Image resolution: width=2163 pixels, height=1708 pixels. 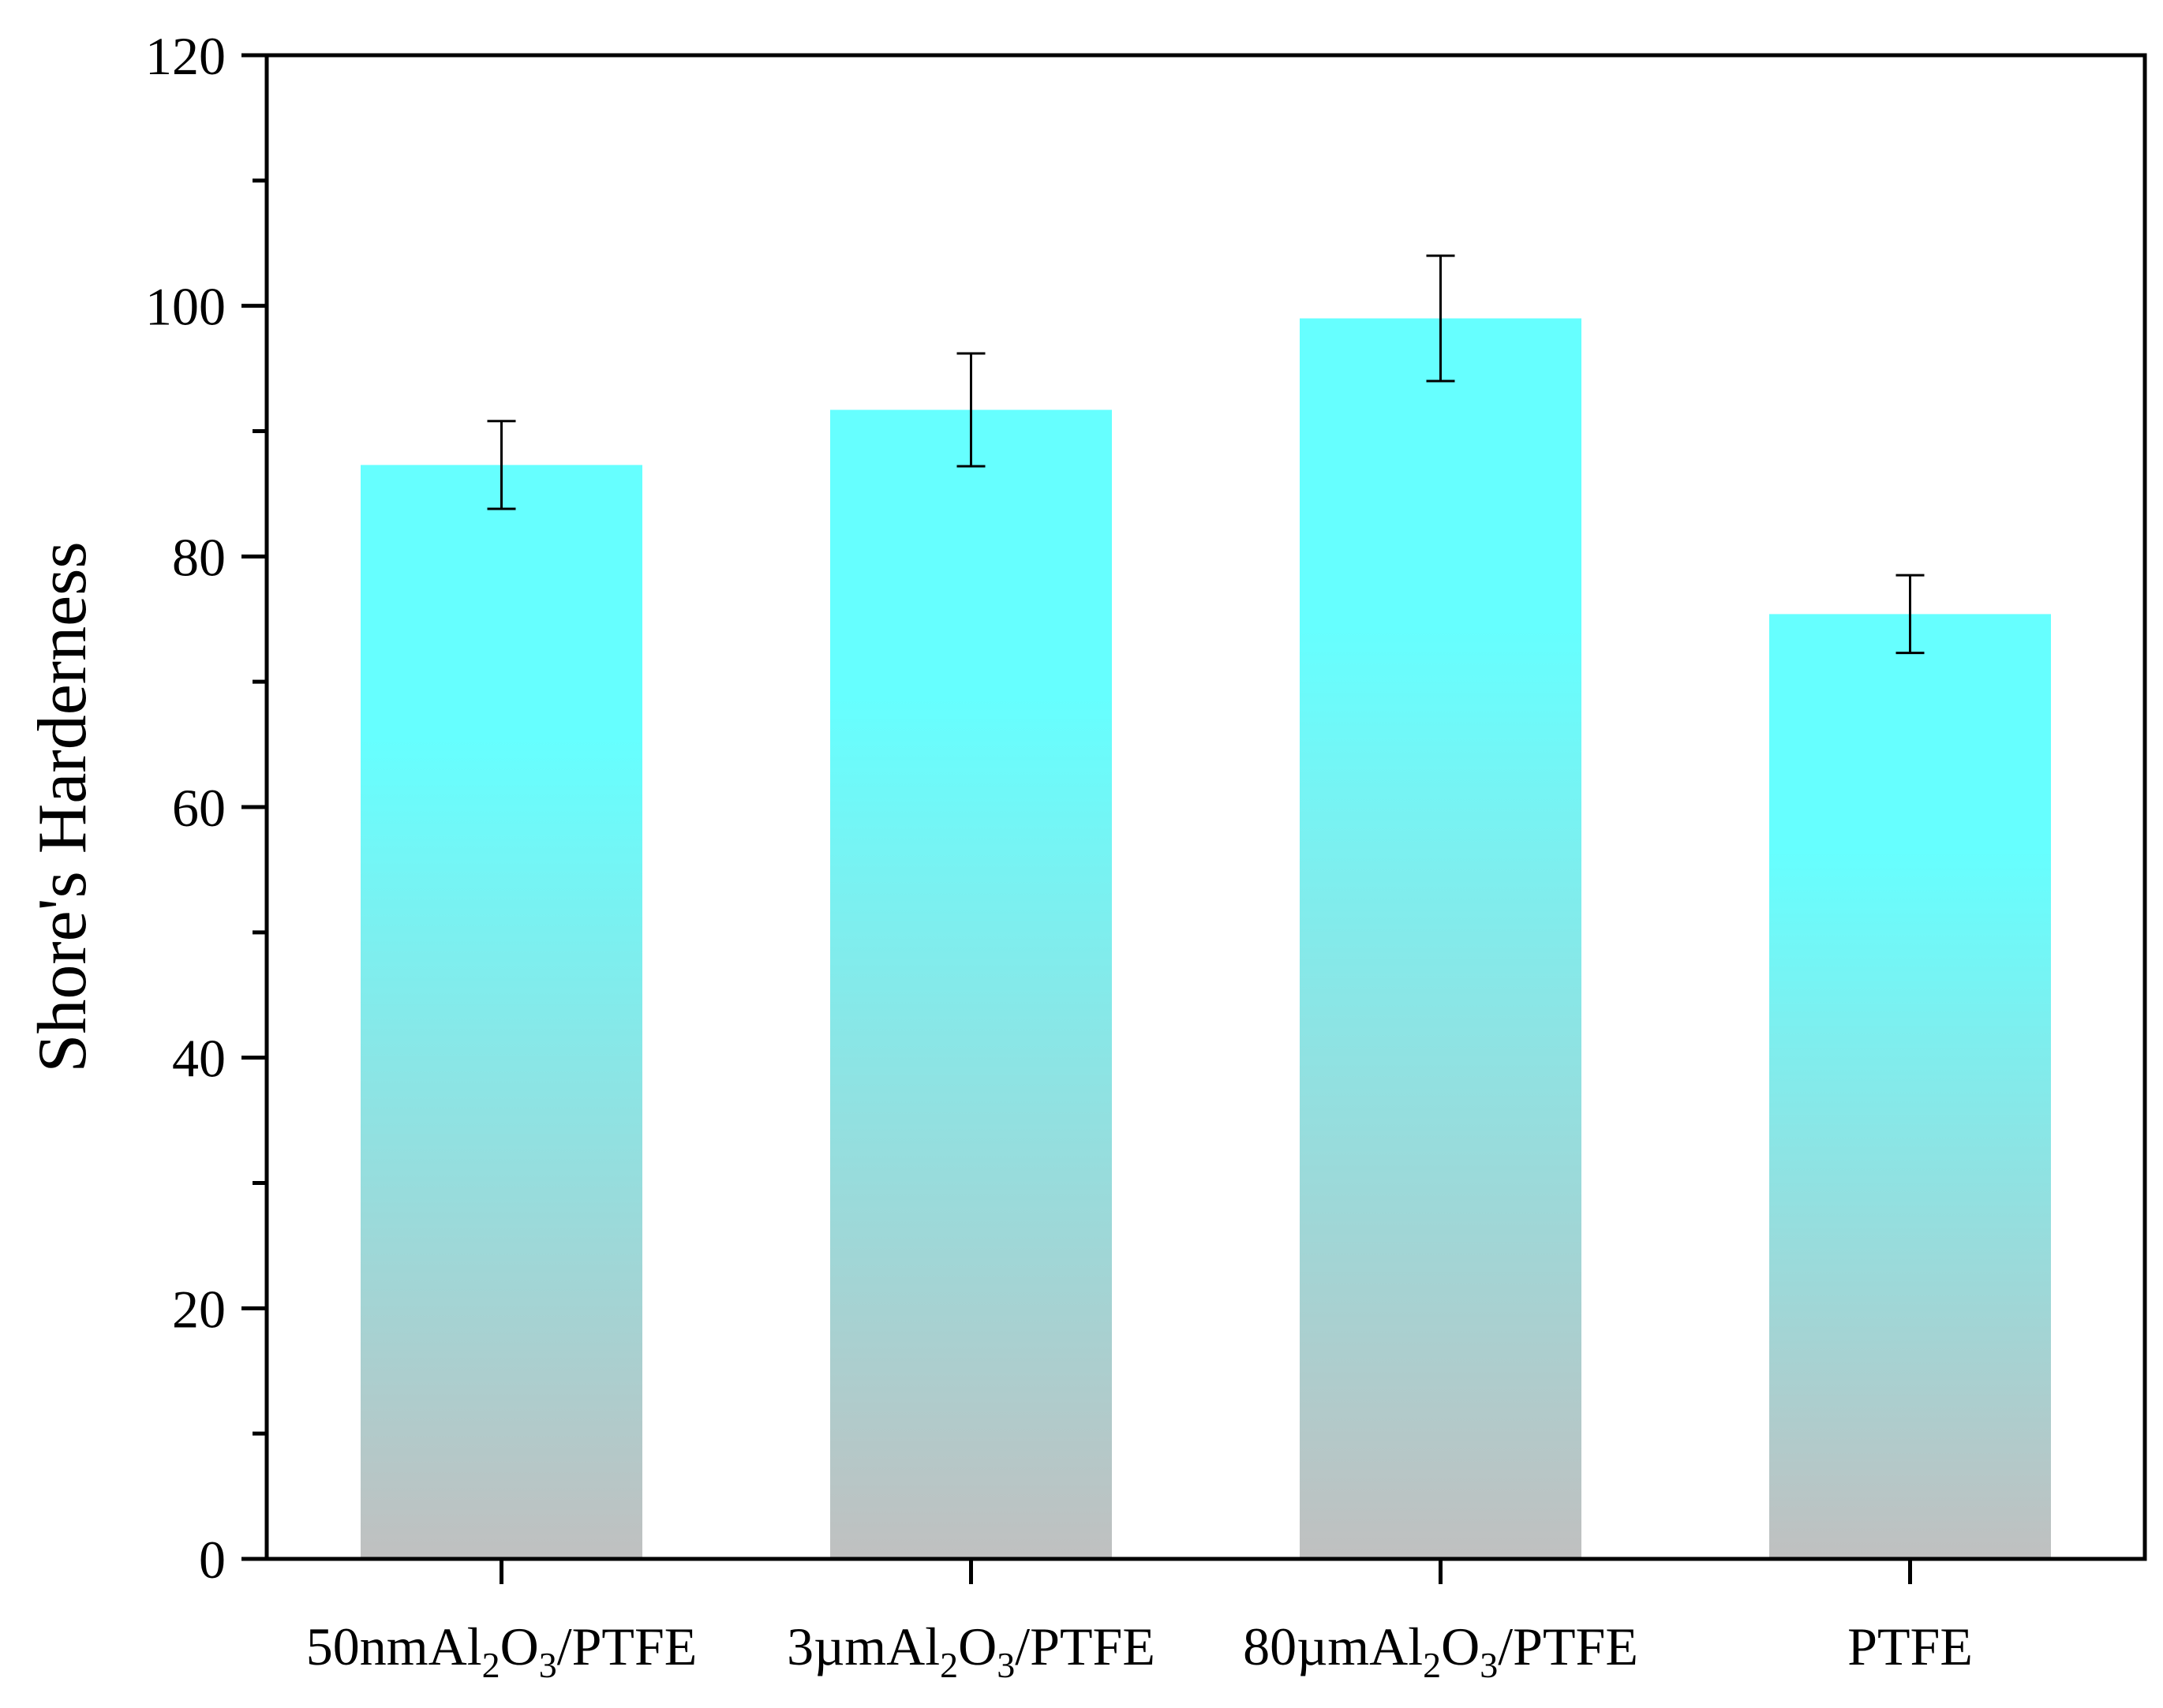 What do you see at coordinates (199, 557) in the screenshot?
I see `y-tick-label-80: 80` at bounding box center [199, 557].